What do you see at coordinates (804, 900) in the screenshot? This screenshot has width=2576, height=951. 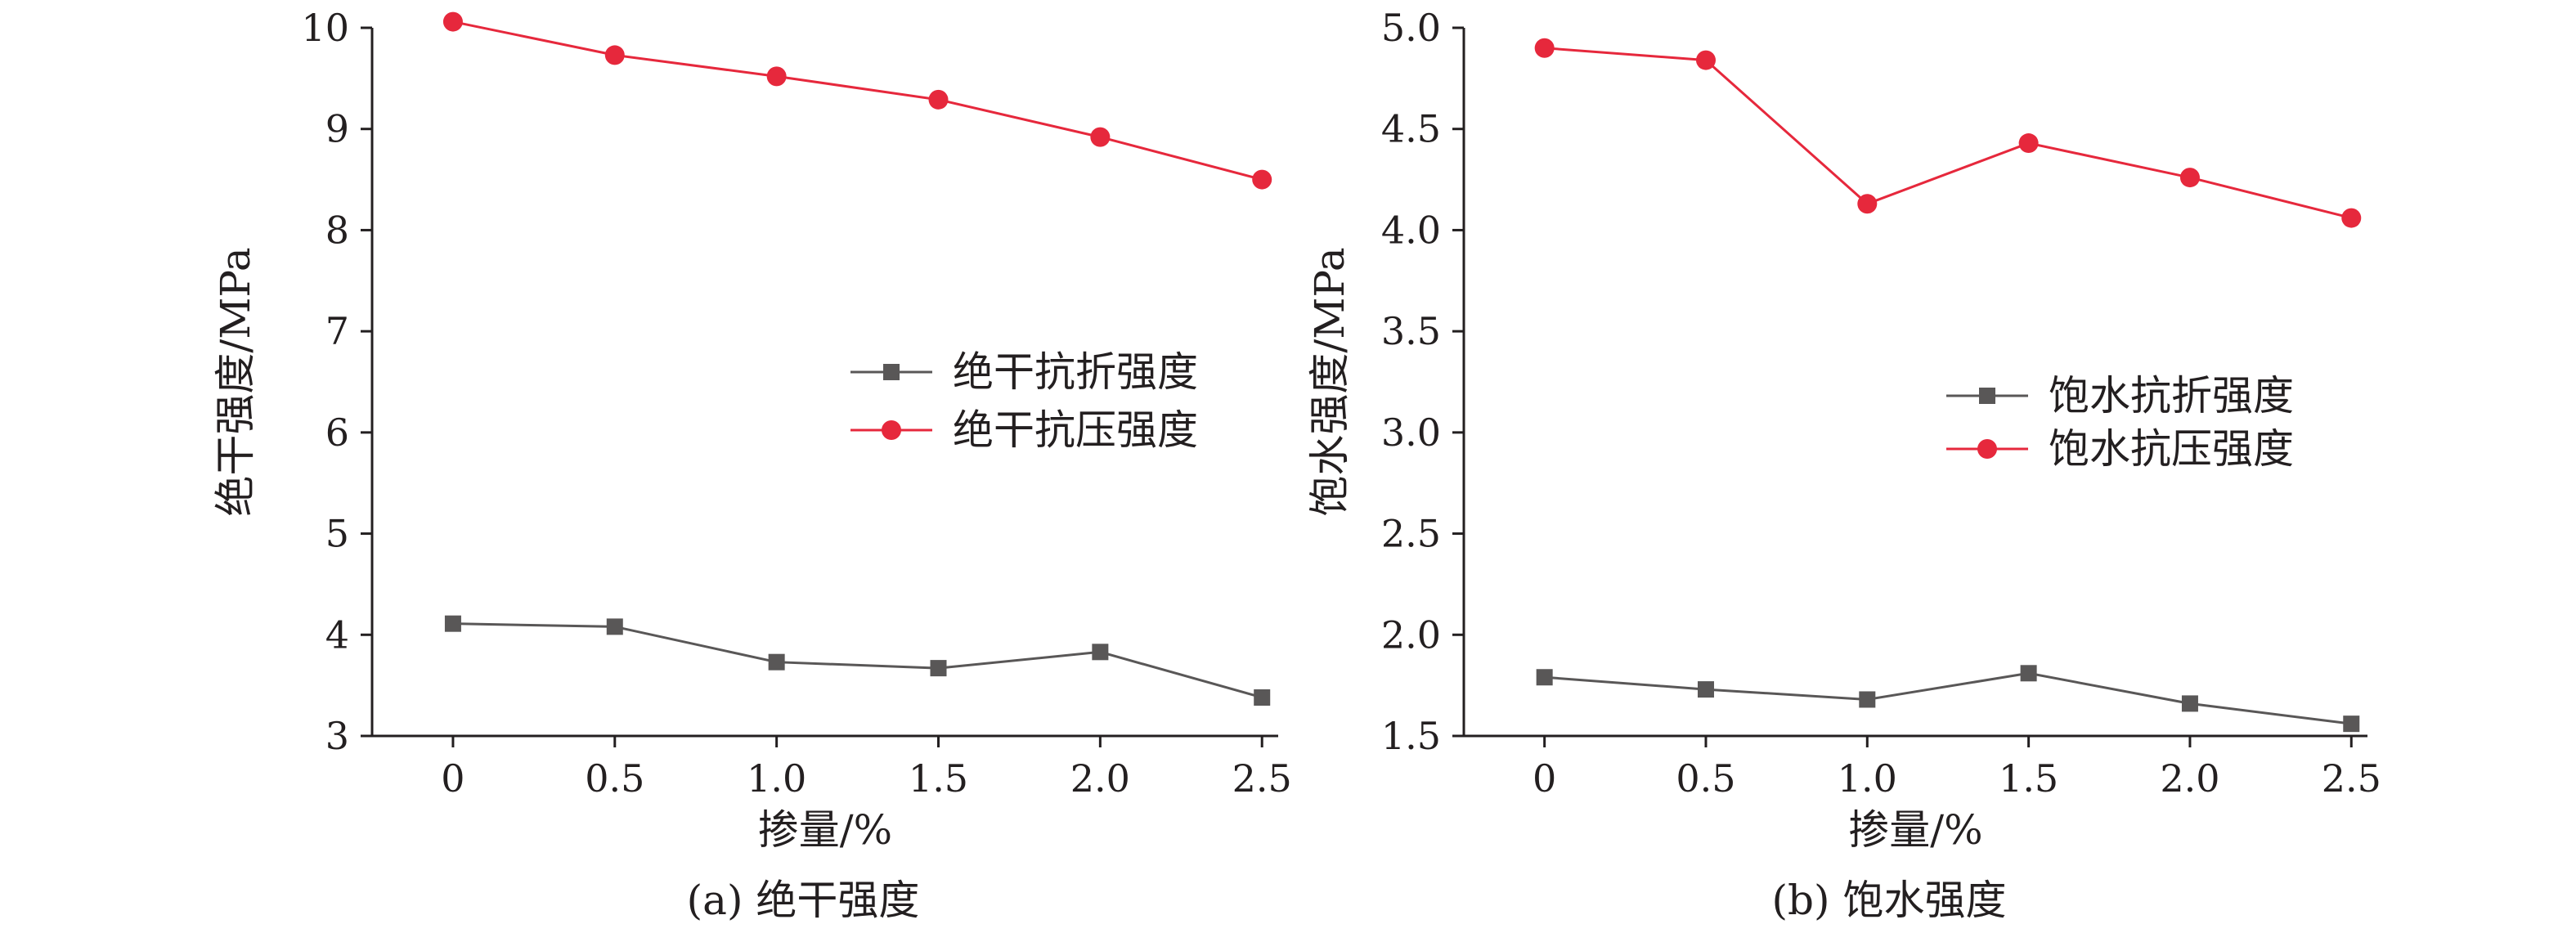 I see `panel-caption: (a) 绝干强度` at bounding box center [804, 900].